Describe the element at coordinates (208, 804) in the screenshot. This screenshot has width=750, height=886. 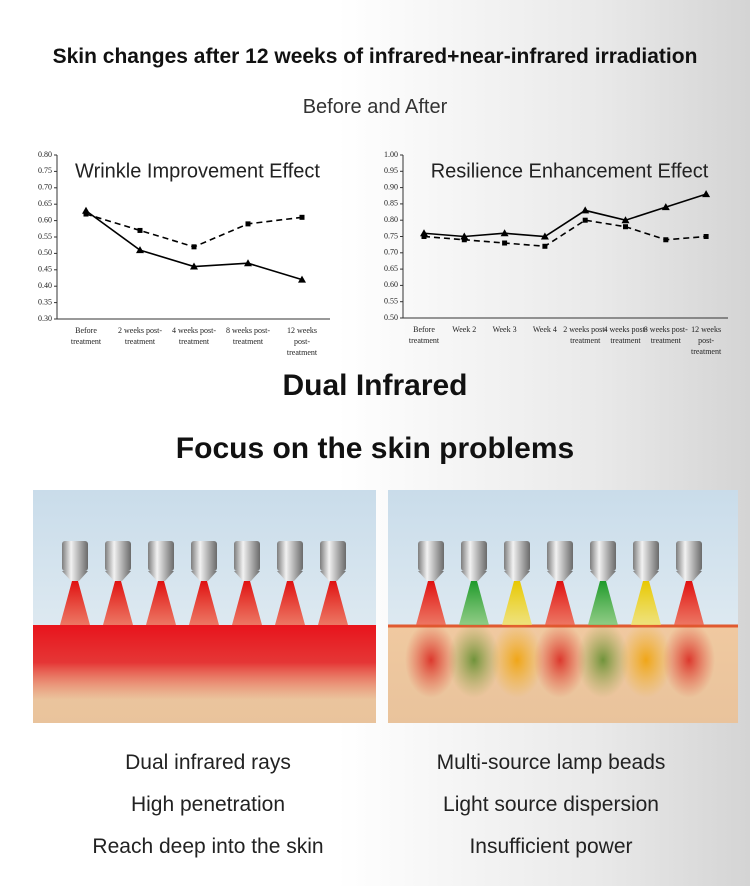
I see `caption: High penetration` at that location.